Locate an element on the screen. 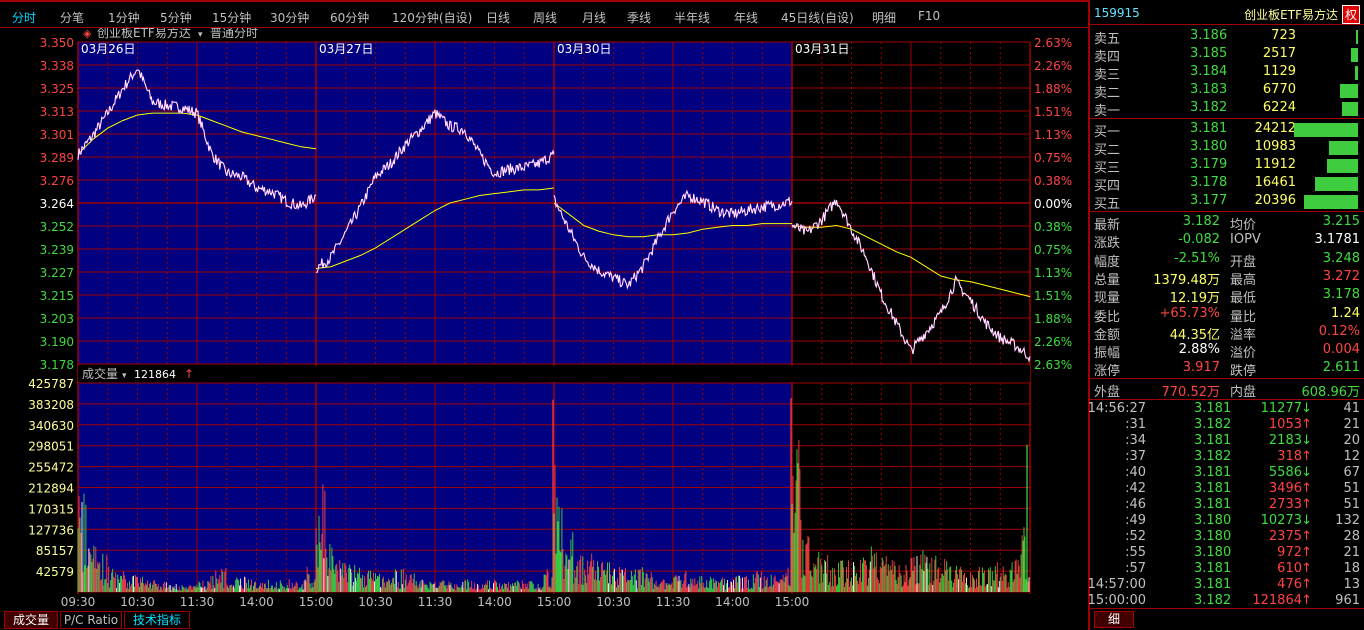  bids-row: 买三 3.179 11912 is located at coordinates (1227, 166).